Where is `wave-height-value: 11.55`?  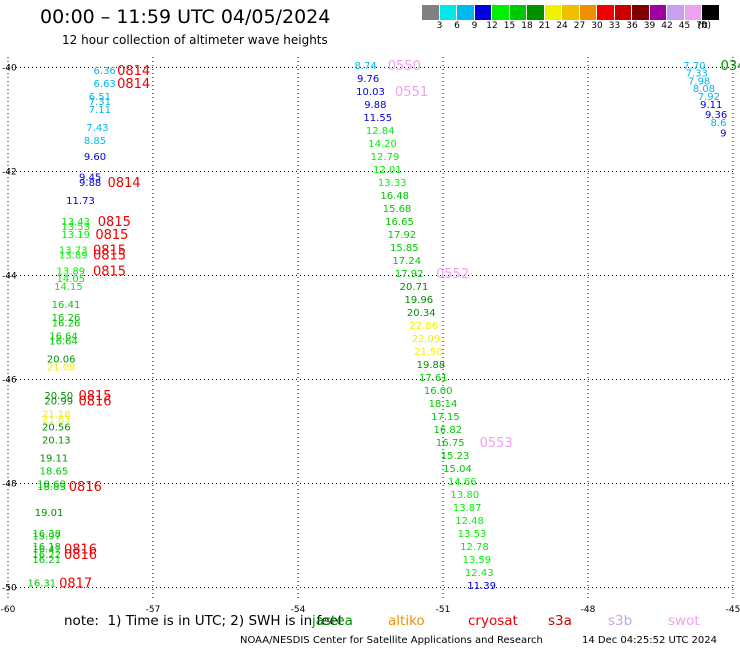
wave-height-value: 11.55 is located at coordinates (377, 118).